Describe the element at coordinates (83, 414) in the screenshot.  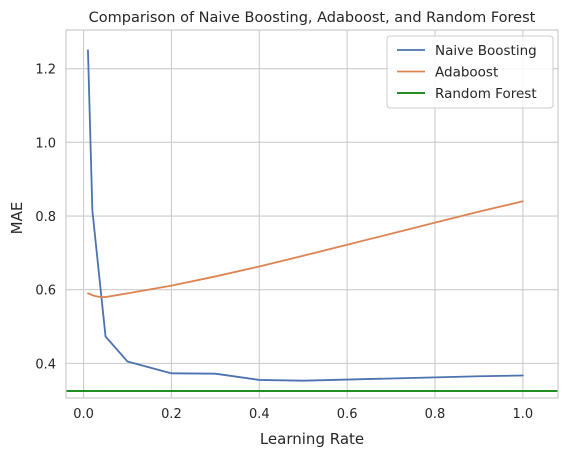
I see `x-tick-label: 0.0` at that location.